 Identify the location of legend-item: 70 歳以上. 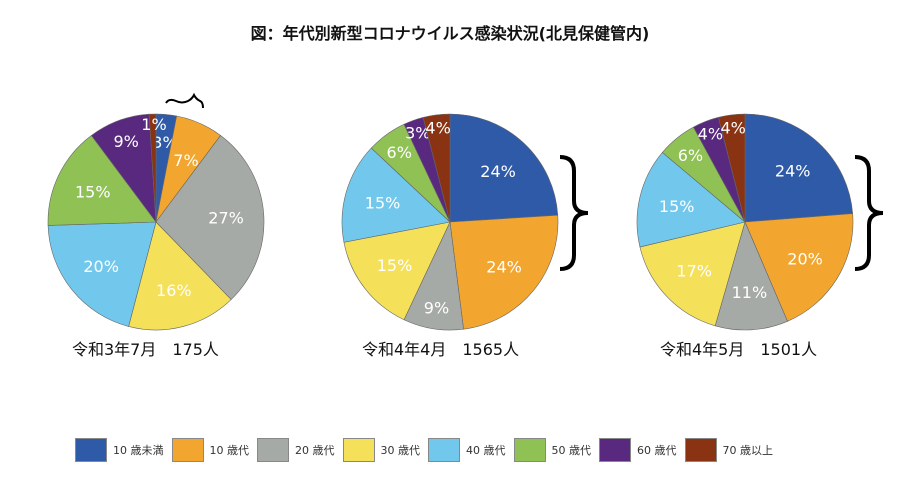
(729, 450).